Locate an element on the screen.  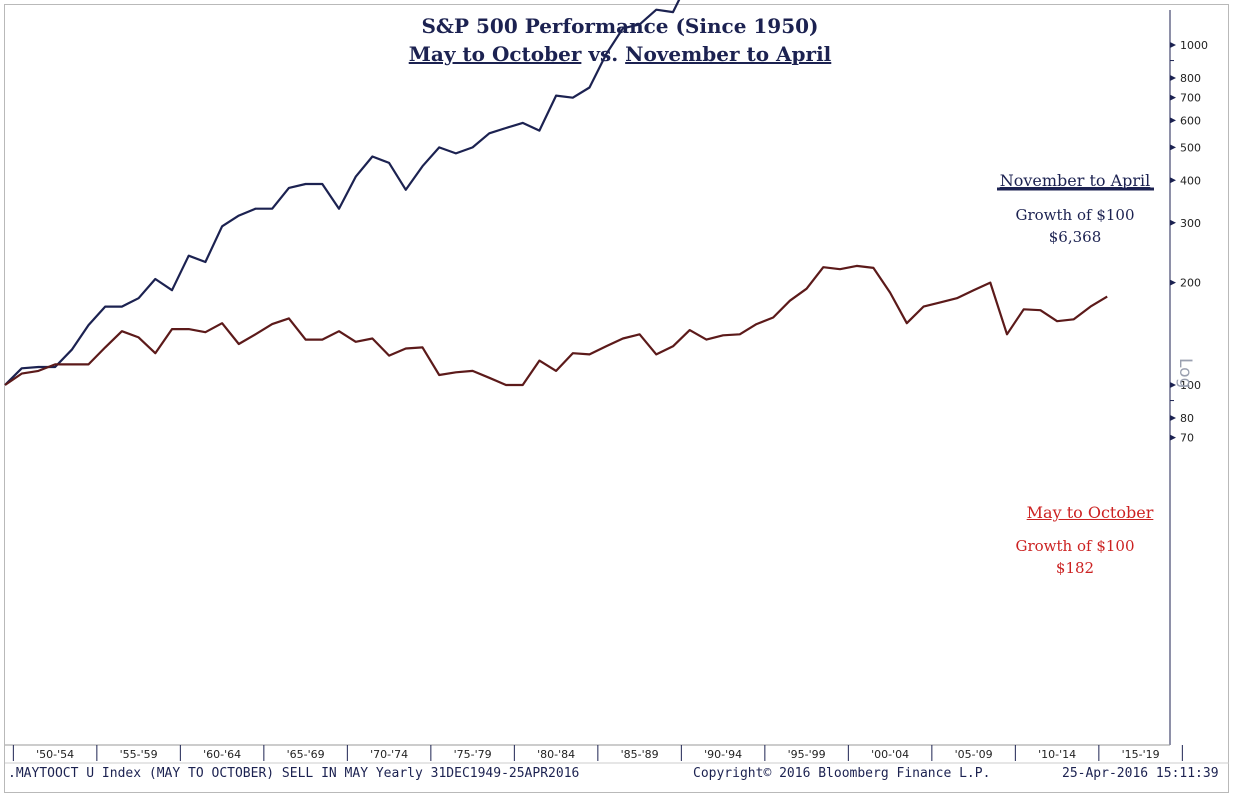
series-line-may-to-october is located at coordinates (556, 325).